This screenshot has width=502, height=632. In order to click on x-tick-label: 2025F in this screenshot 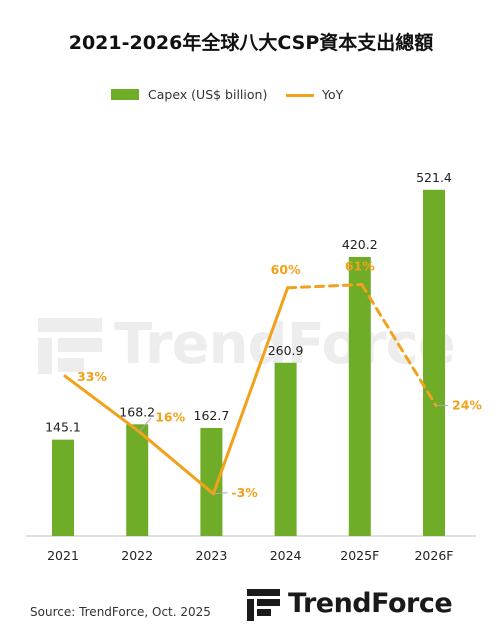, I will do `click(359, 555)`.